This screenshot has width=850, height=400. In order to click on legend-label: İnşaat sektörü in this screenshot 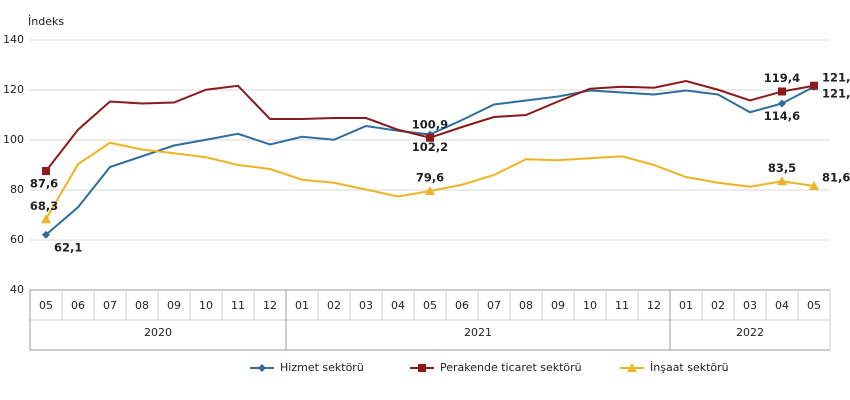, I will do `click(689, 367)`.